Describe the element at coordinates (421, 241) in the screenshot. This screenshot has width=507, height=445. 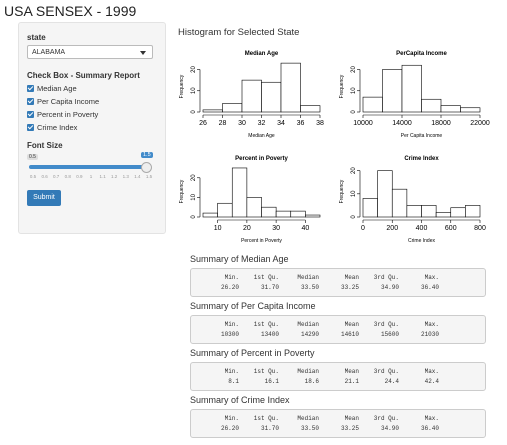
I see `x-axis-label: Crime Index` at that location.